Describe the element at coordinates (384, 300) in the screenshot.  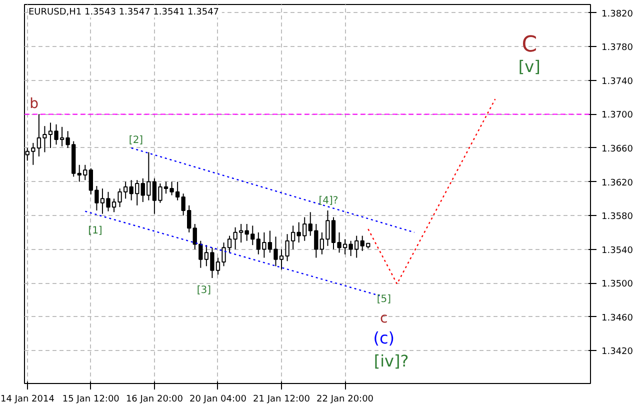
I see `annotation: [5]` at that location.